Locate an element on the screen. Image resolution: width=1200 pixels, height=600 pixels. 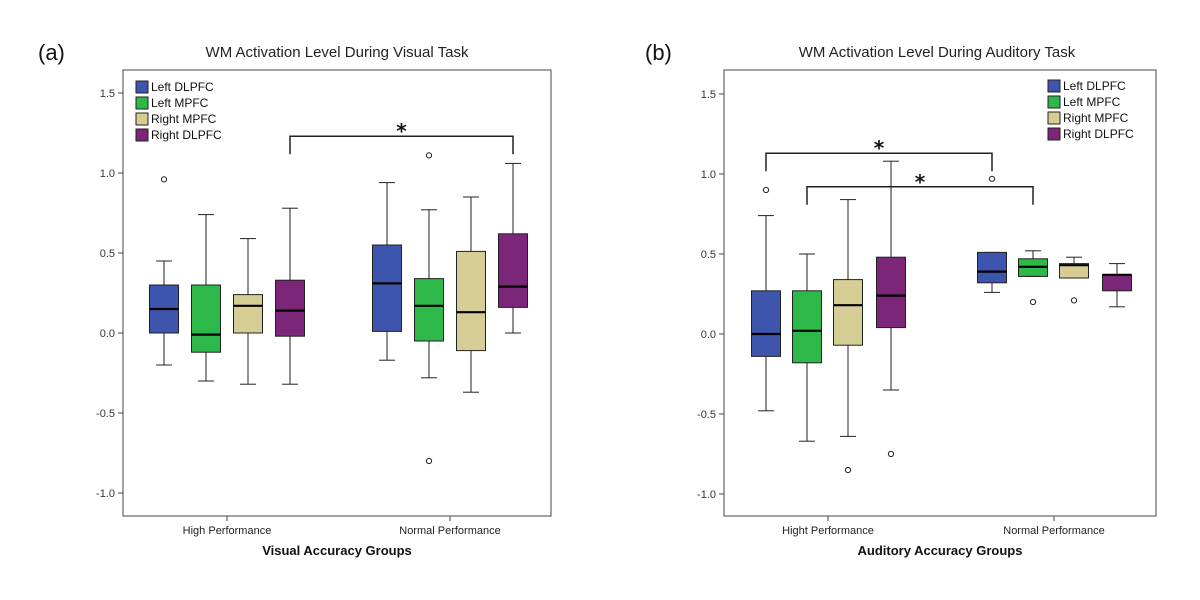
chart-title: WM Activation Level During Auditory Task is located at coordinates (937, 52).